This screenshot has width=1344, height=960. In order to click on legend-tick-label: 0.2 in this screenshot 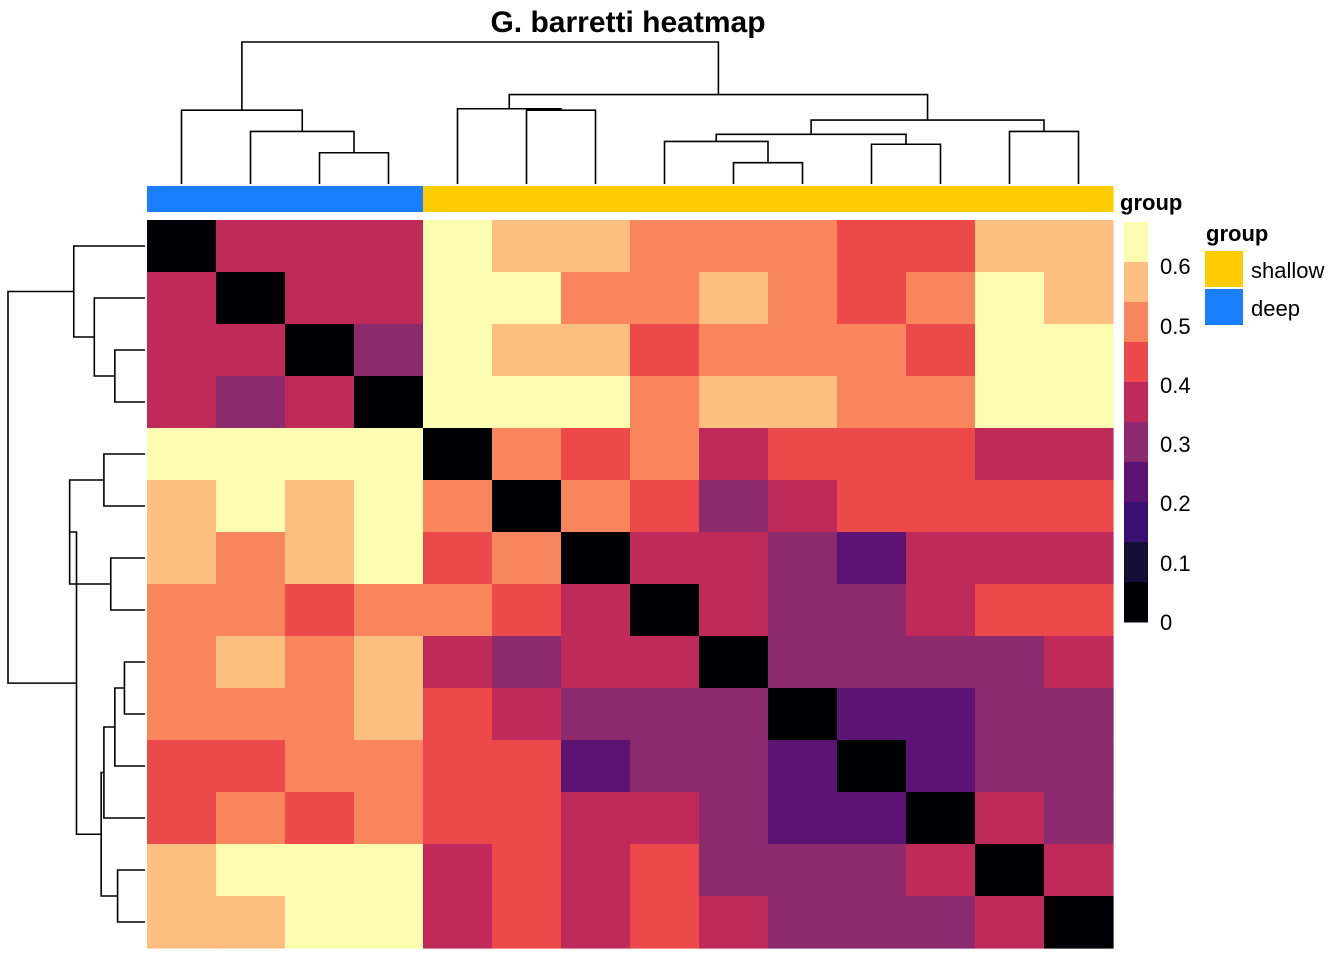, I will do `click(1175, 503)`.